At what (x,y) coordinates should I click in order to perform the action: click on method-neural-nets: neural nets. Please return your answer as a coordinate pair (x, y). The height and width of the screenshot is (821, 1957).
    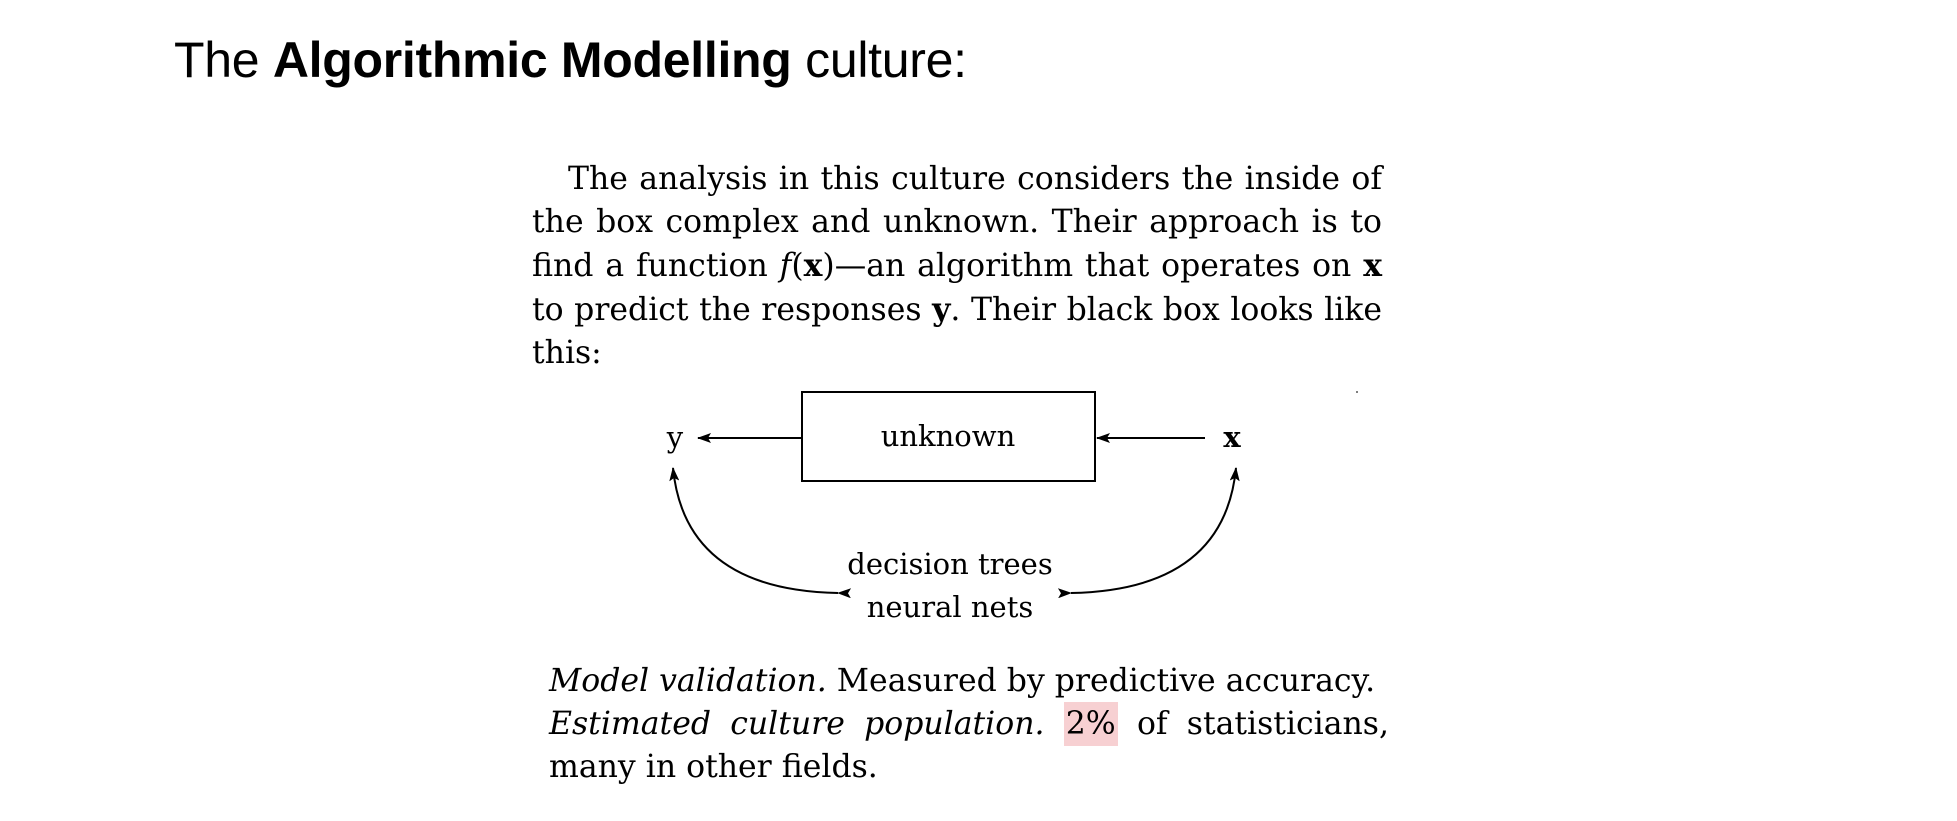
    Looking at the image, I should click on (950, 607).